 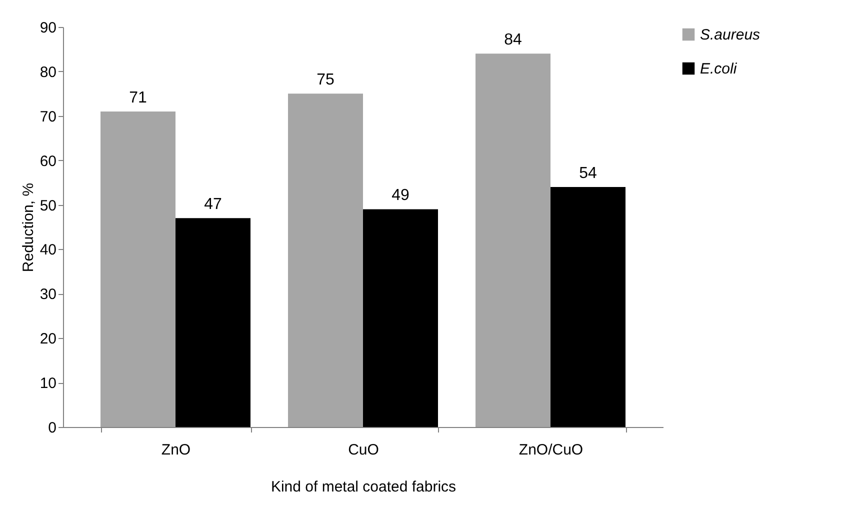 What do you see at coordinates (48, 161) in the screenshot?
I see `y-tick-label: 60` at bounding box center [48, 161].